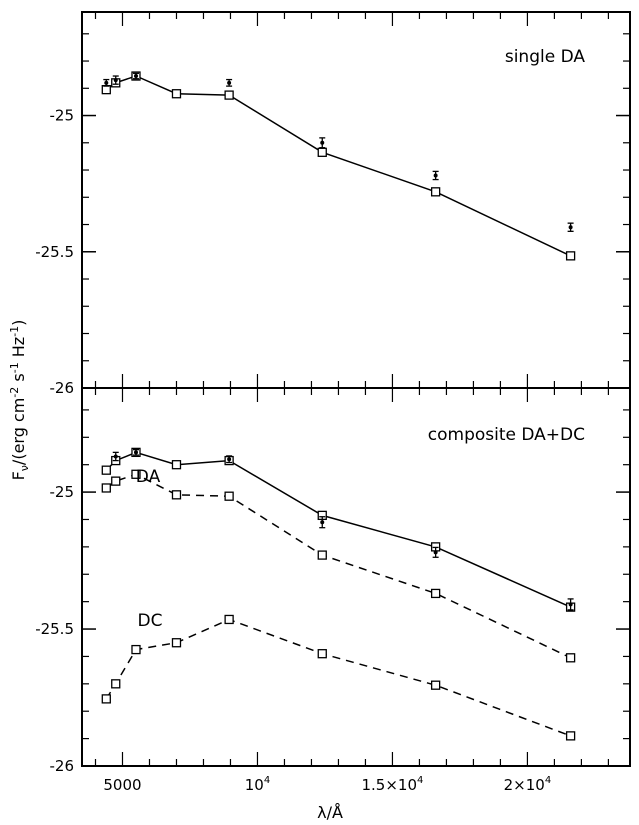 This screenshot has height=825, width=639. Describe the element at coordinates (330, 812) in the screenshot. I see `x-axis-label: λ/Å` at that location.